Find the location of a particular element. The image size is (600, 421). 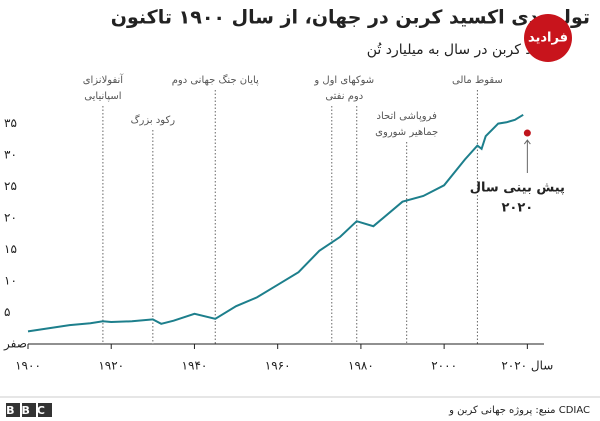

brand-text: BBC is located at coordinates (29, 410).